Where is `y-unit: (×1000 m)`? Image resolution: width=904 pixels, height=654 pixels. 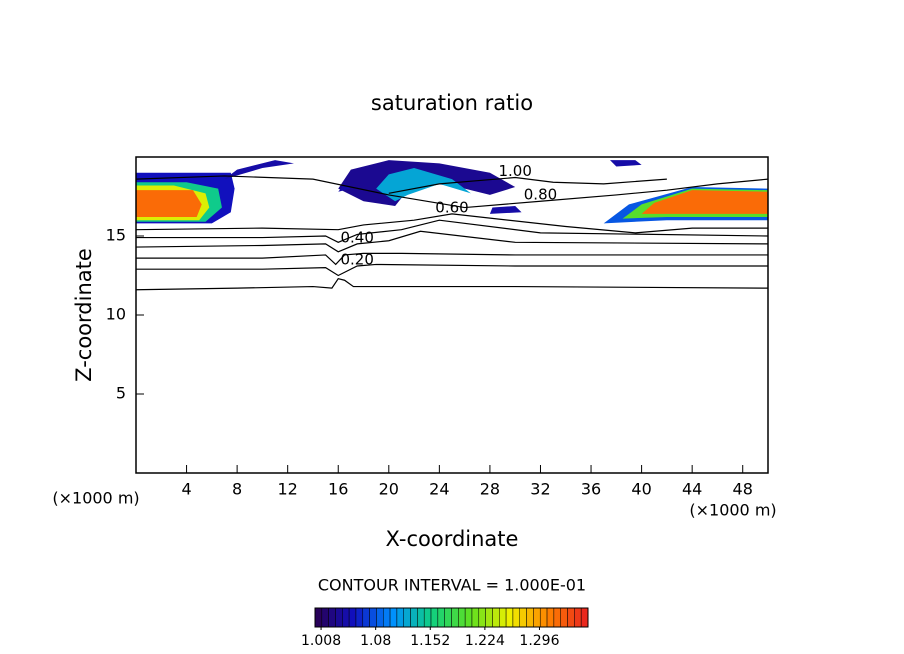 y-unit: (×1000 m) is located at coordinates (95, 498).